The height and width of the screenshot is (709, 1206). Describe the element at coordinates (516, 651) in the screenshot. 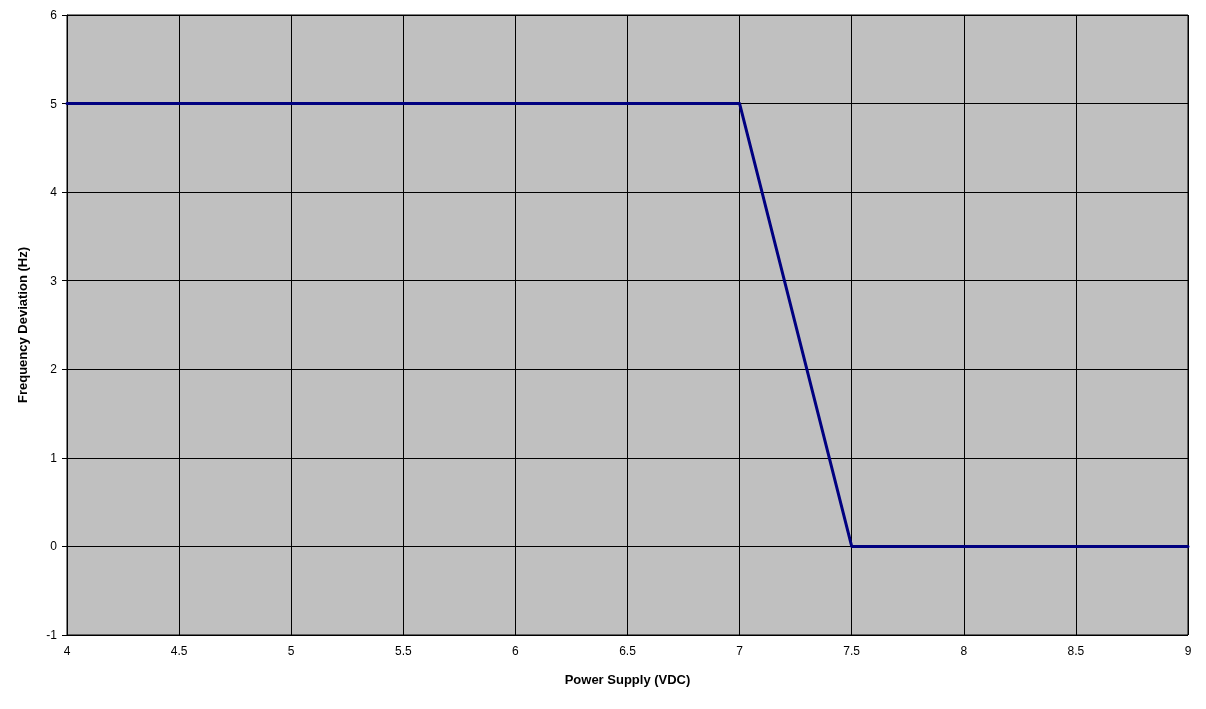

I see `x-tick-label: 6` at that location.